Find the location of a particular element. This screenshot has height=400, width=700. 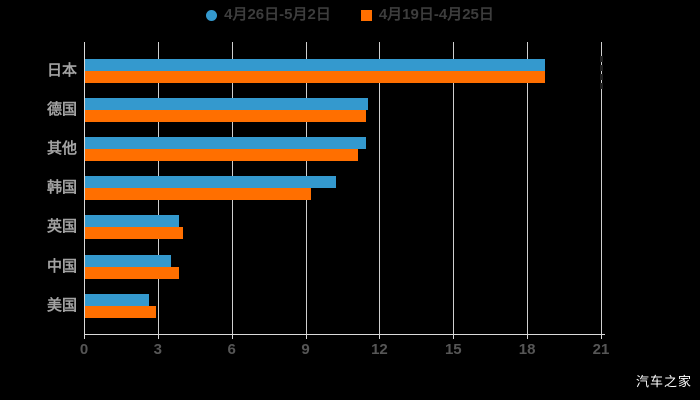

x-axis-tick-label: 21 is located at coordinates (601, 349).